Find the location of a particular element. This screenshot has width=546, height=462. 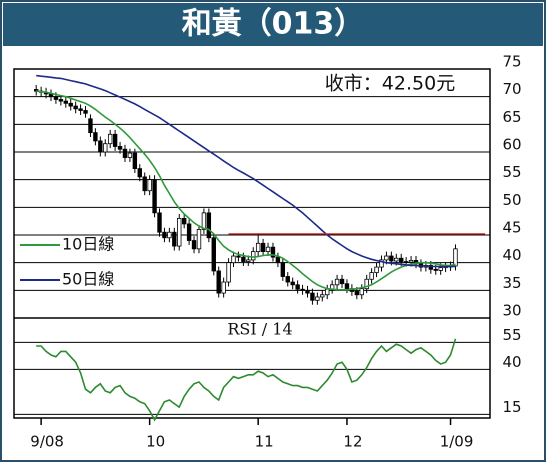

title-bar is located at coordinates (273, 24).